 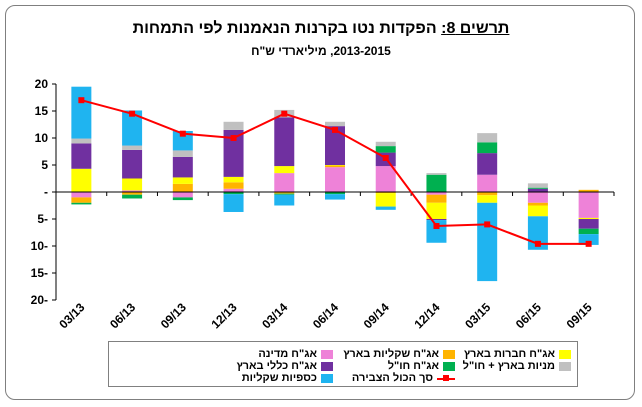 I want to click on x-tick-label: 06/14, so click(x=325, y=315).